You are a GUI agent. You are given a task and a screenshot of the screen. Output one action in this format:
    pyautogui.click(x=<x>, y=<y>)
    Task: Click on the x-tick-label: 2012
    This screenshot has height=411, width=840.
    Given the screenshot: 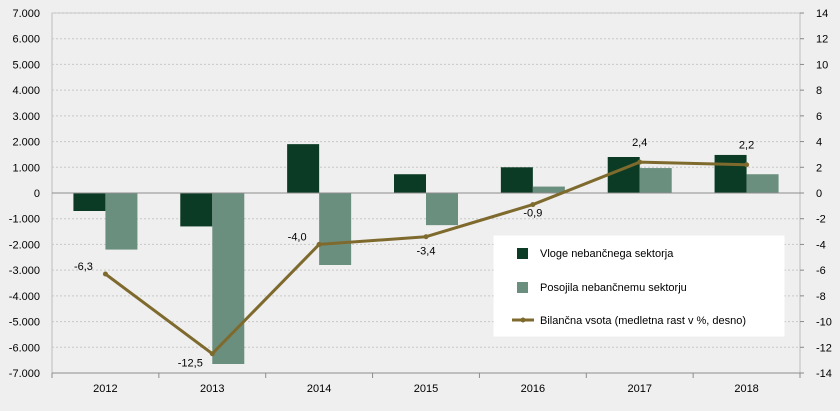 What is the action you would take?
    pyautogui.click(x=105, y=389)
    